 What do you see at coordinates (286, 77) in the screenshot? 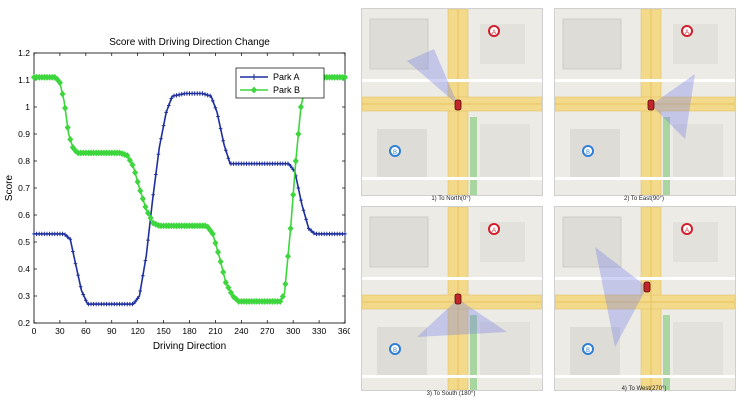
I see `legend-label: Park A` at bounding box center [286, 77].